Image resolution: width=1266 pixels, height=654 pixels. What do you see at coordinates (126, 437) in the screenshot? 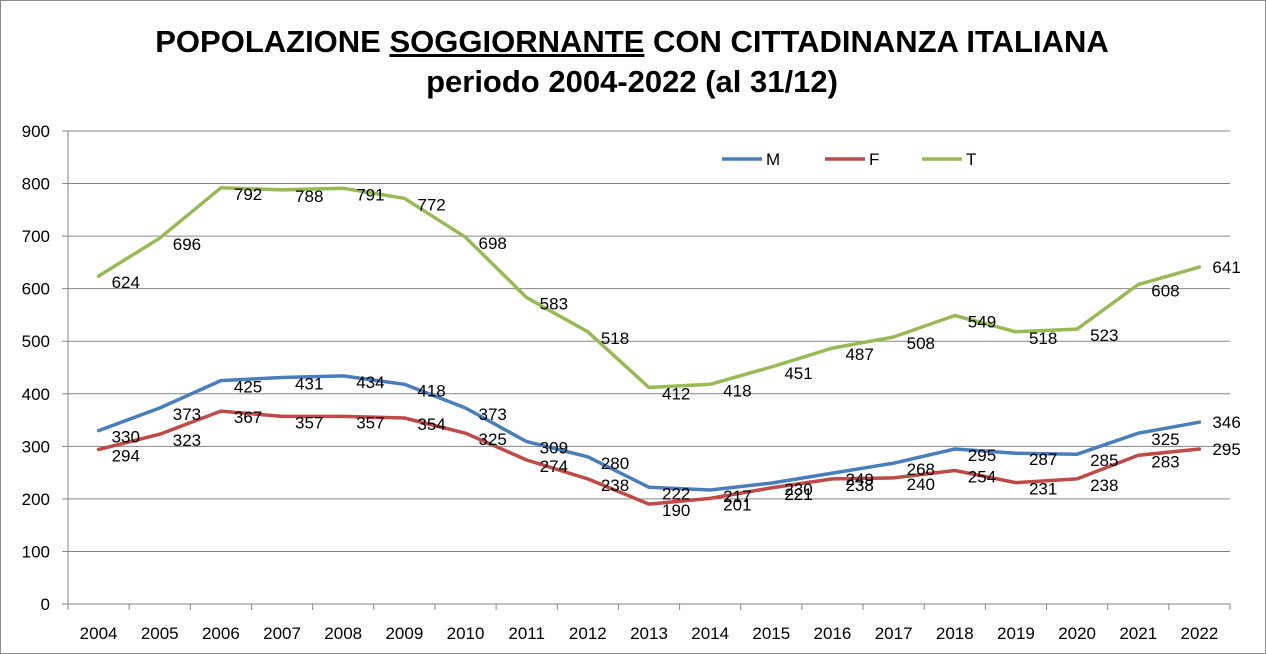
I see `data-label-M: 330` at bounding box center [126, 437].